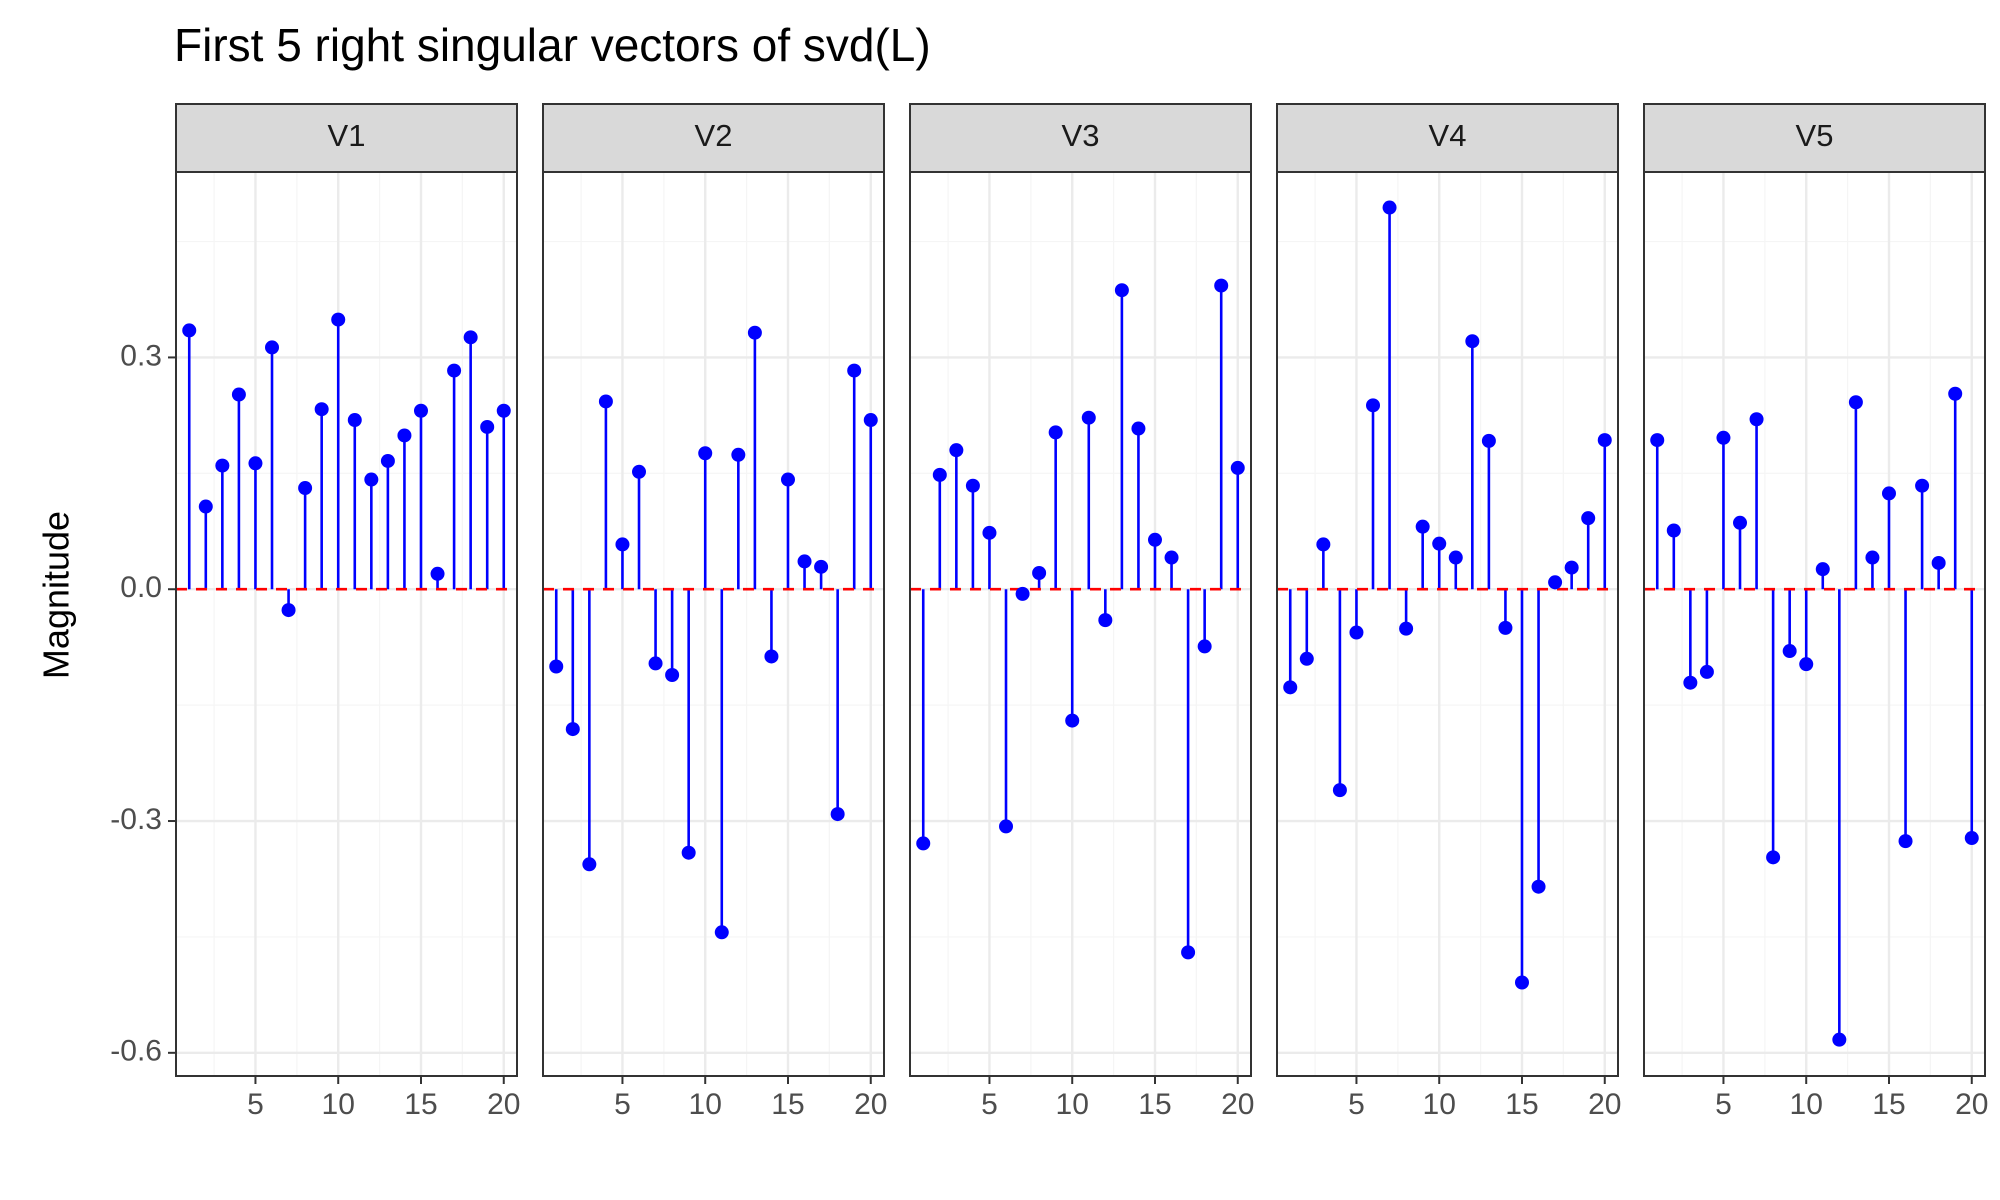 The image size is (2000, 1200). I want to click on facet-strip-label: V1, so click(347, 135).